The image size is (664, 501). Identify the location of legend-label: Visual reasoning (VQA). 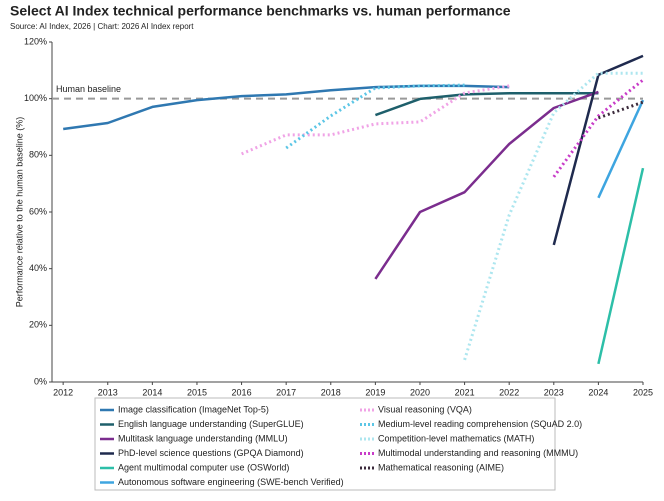
(425, 409).